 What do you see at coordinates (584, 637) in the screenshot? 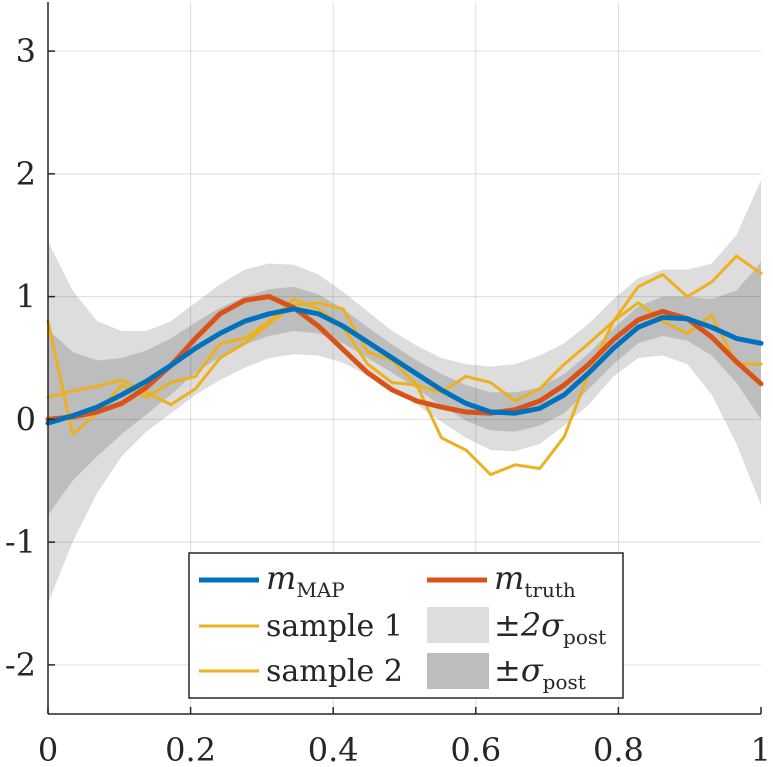
I see `legend-label-2sigma-sub: post` at bounding box center [584, 637].